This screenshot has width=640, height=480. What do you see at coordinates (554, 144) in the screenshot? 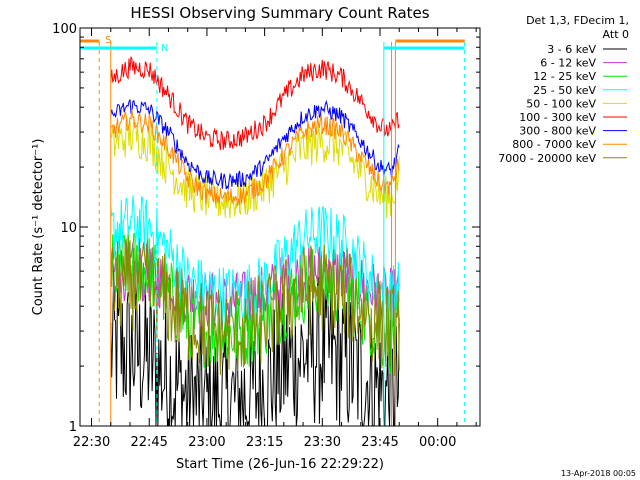
I see `legend-label-7: 800 - 7000 keV` at bounding box center [554, 144].